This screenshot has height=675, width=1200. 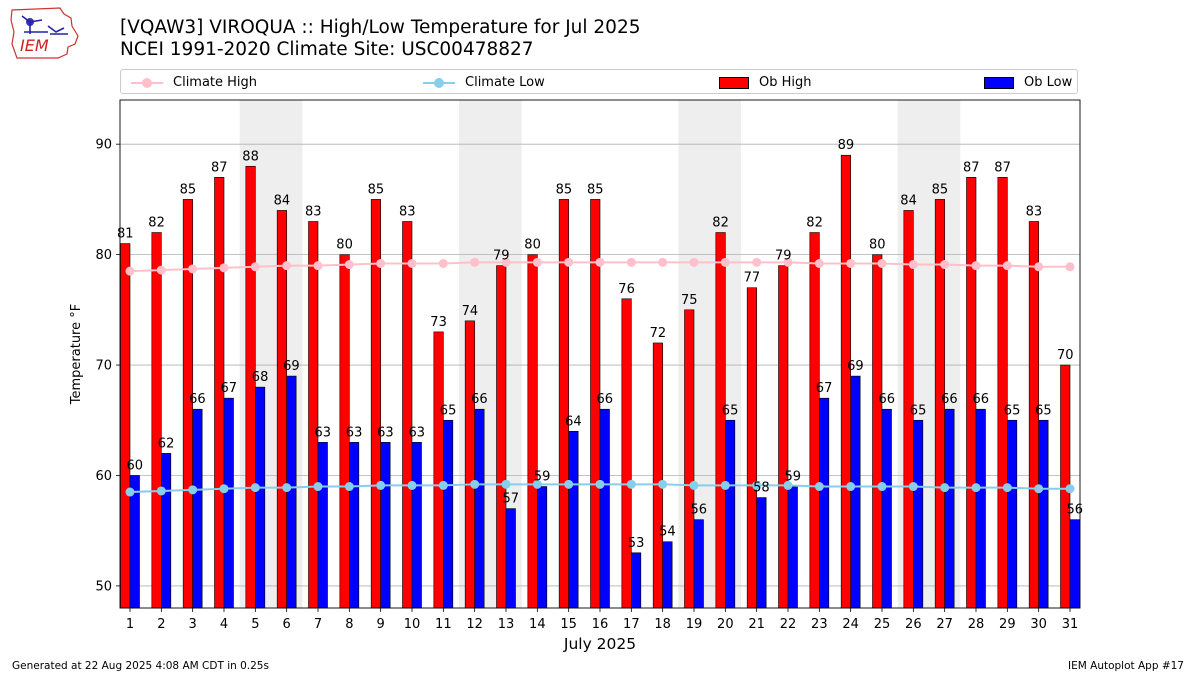 I want to click on label-ob-low-17: 53, so click(x=636, y=543).